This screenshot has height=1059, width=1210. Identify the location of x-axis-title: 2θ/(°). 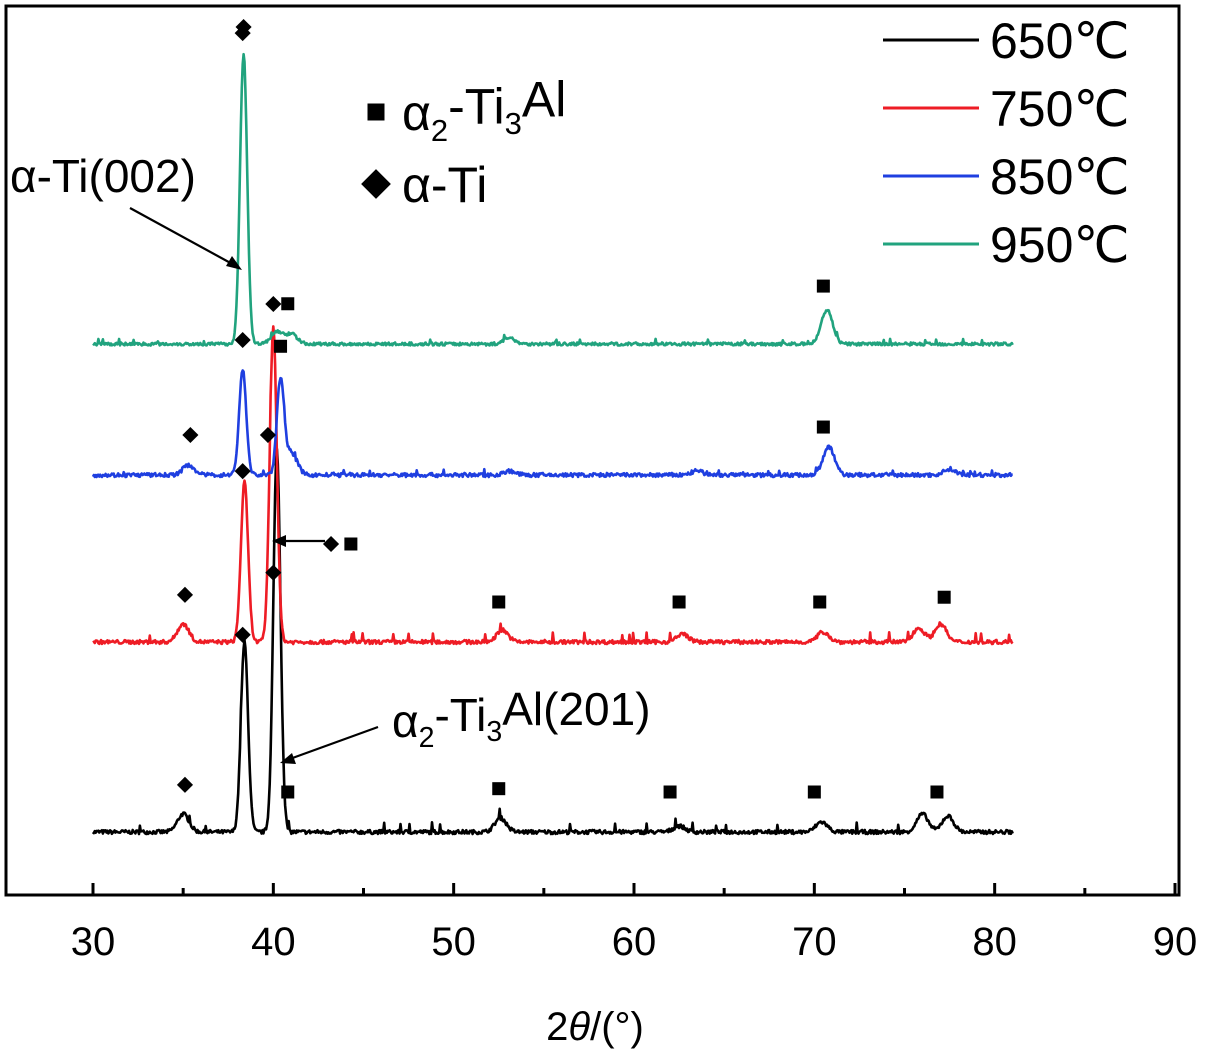
(595, 1027).